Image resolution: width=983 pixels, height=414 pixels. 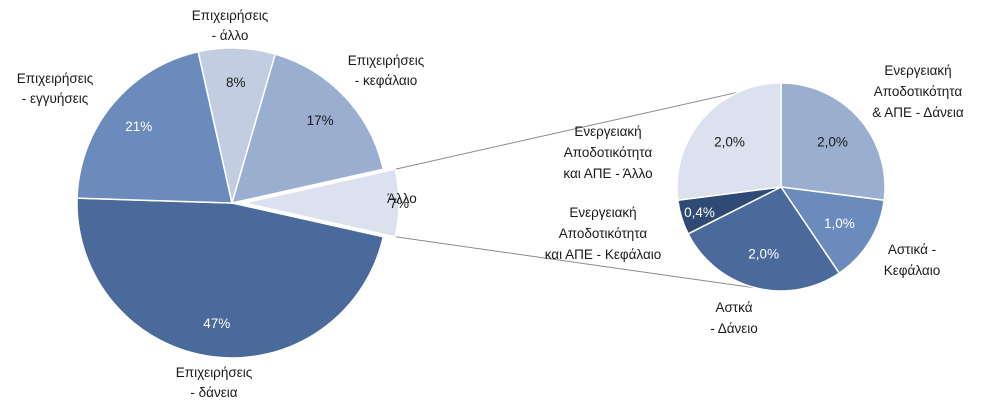 What do you see at coordinates (386, 60) in the screenshot?
I see `slice-επιχειρήσεις-κεφάλαιο-category-label-line: Επιχειρήσεις` at bounding box center [386, 60].